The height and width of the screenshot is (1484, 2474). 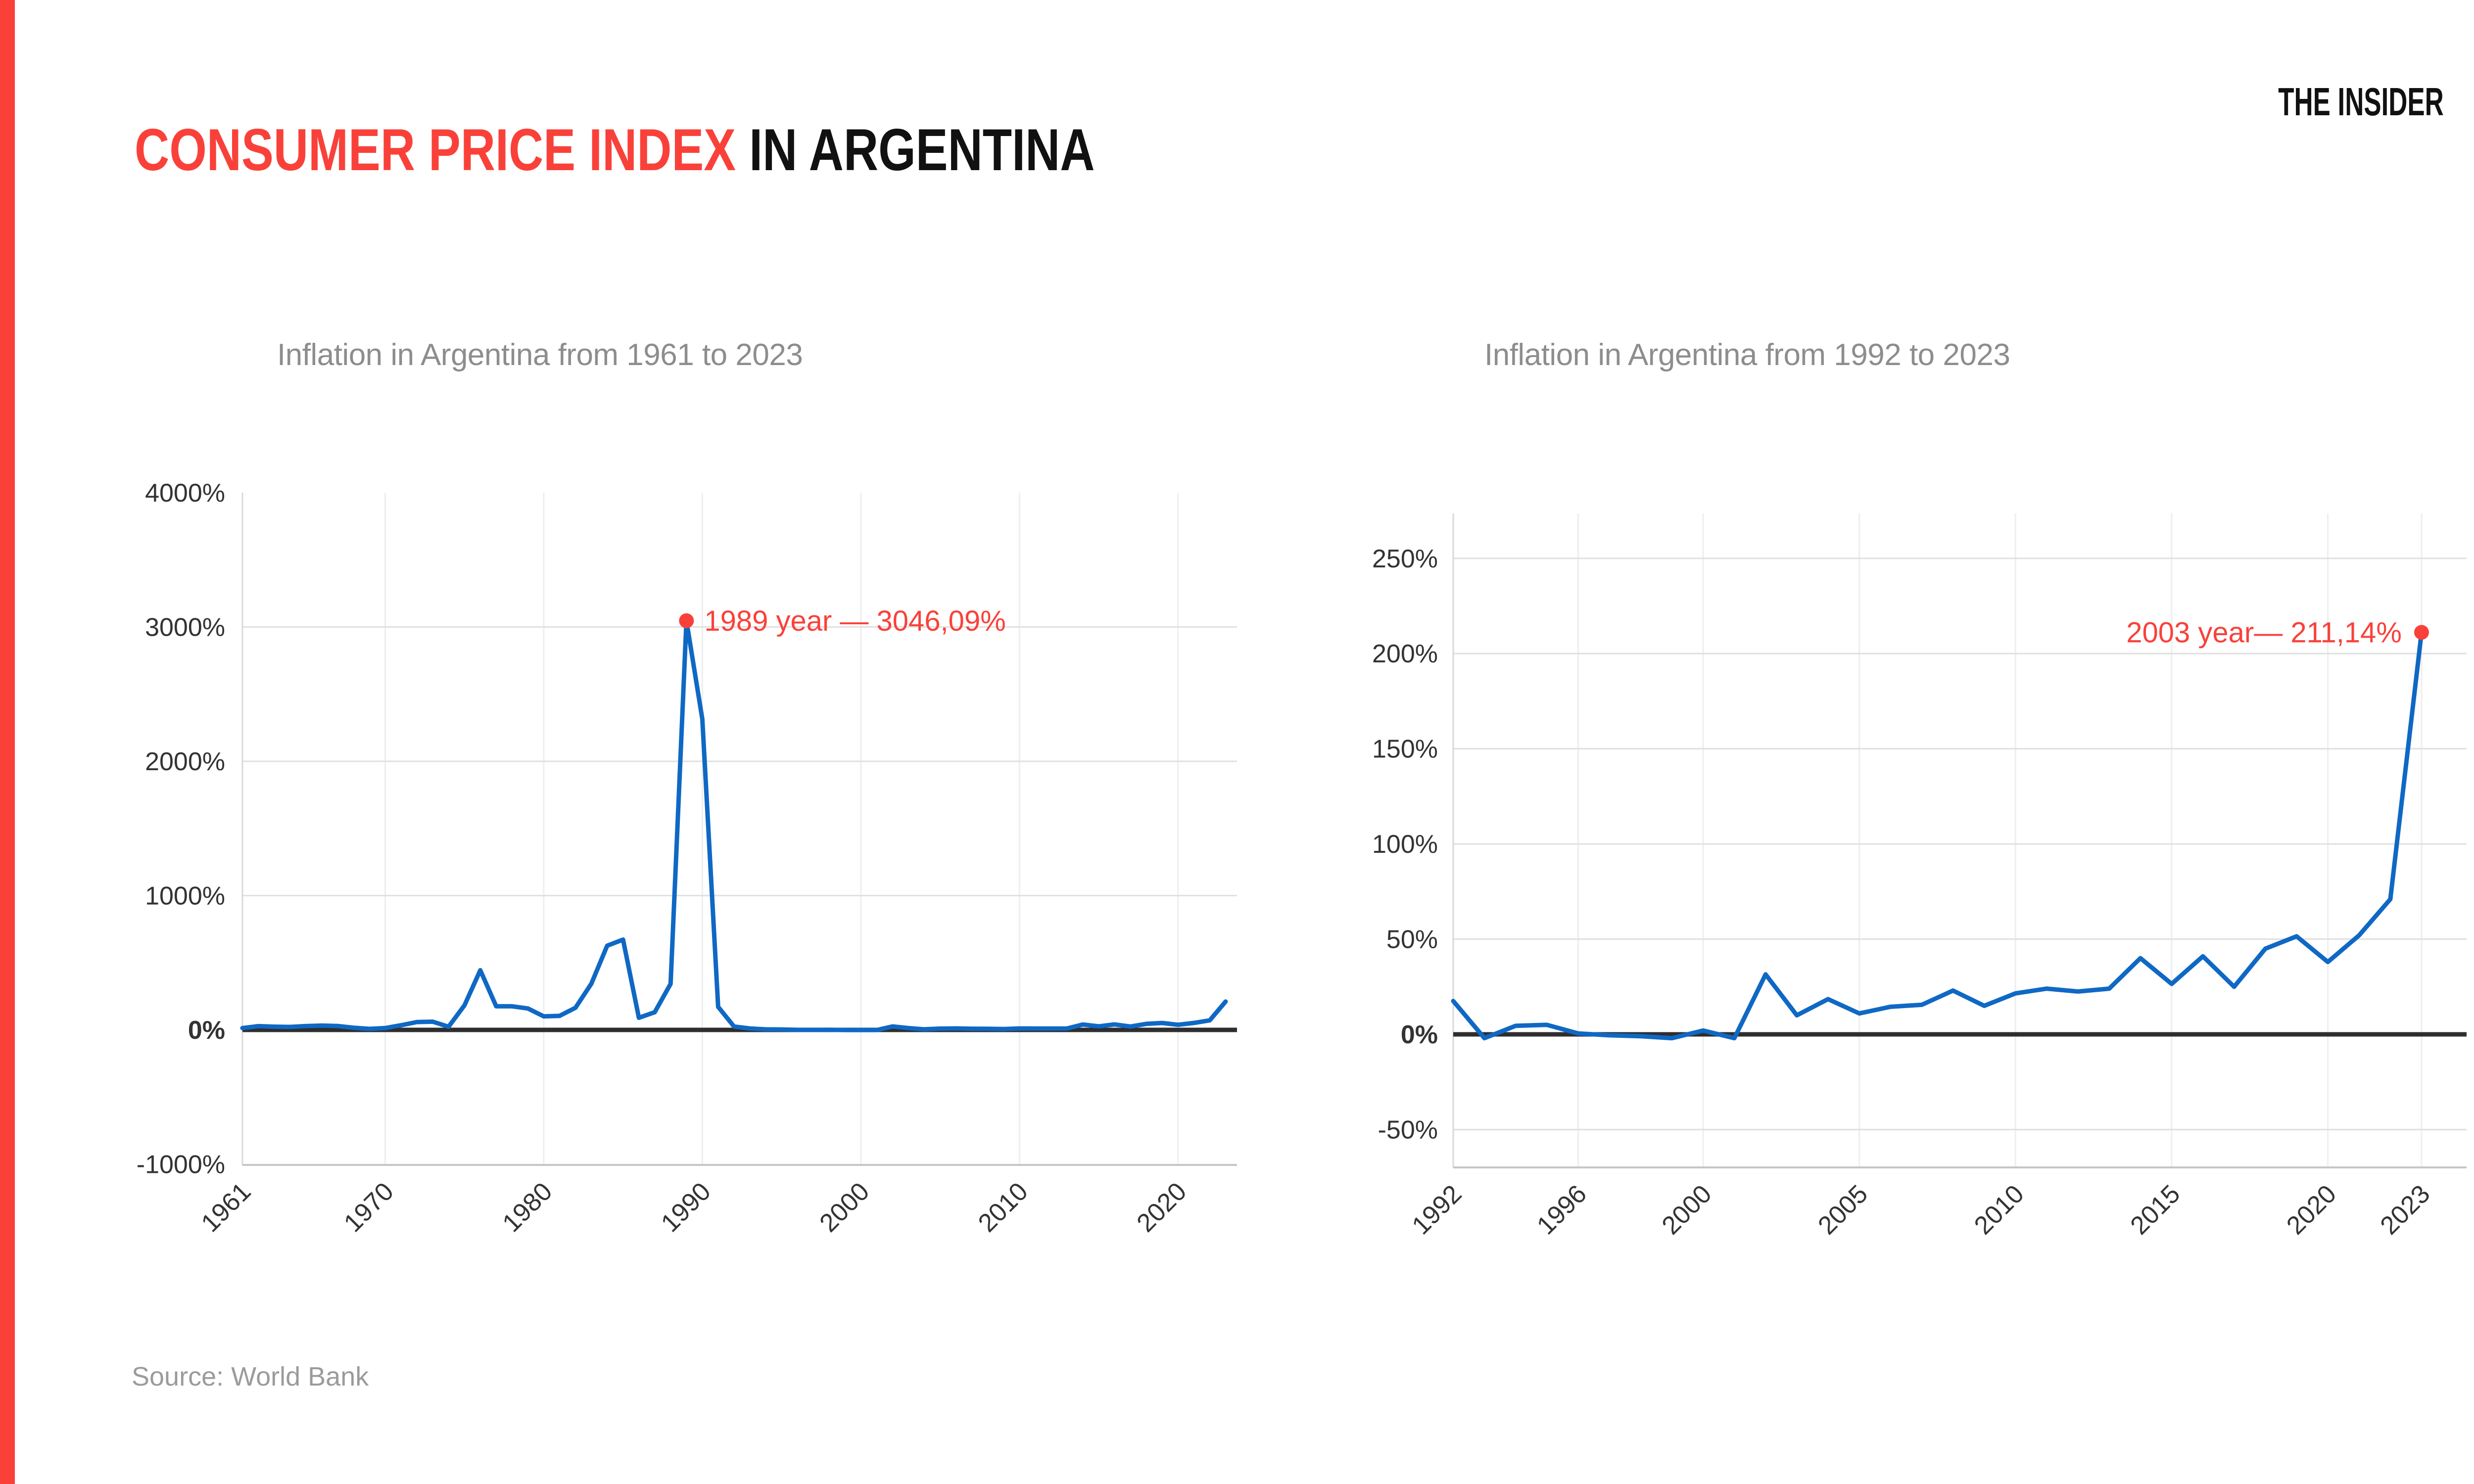 I want to click on page-title-rest: IN ARGENTINA, so click(x=916, y=150).